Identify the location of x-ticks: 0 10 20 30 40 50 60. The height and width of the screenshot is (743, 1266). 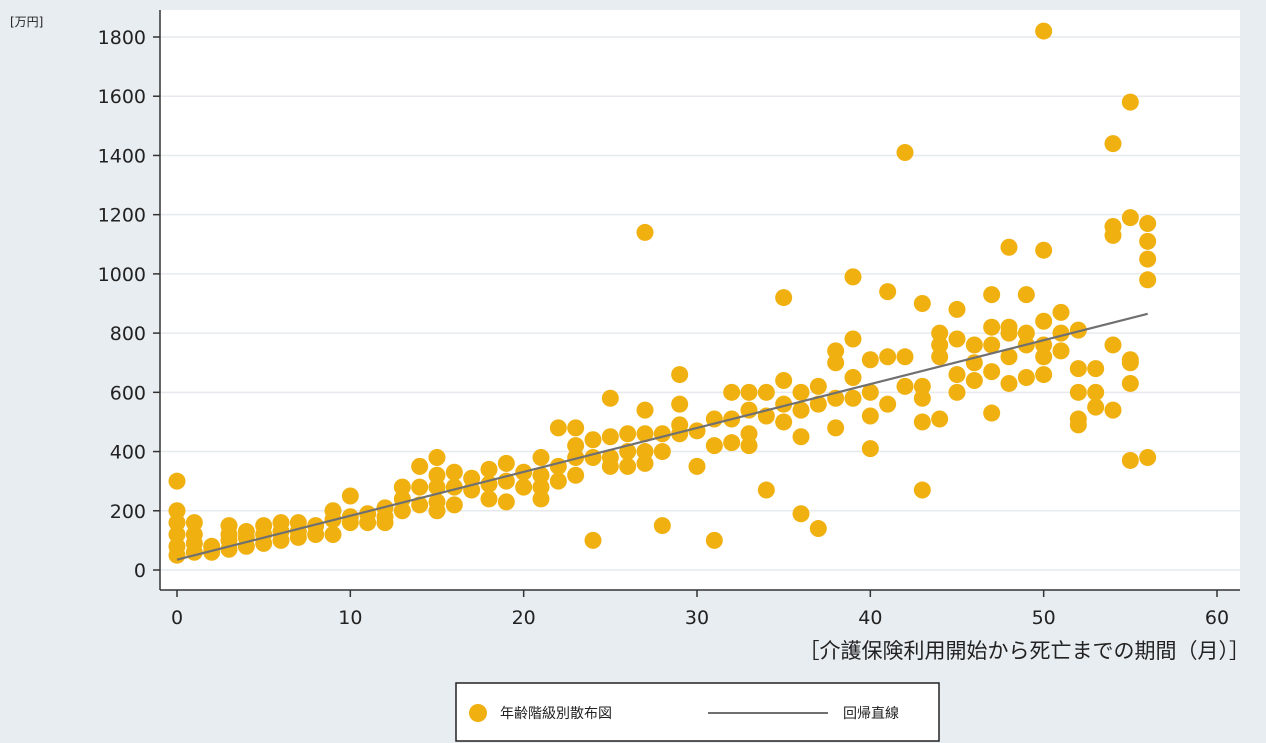
(700, 609).